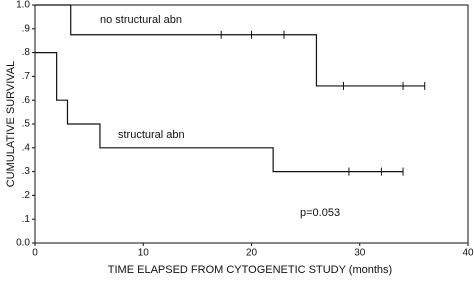 The width and height of the screenshot is (474, 286). What do you see at coordinates (26, 28) in the screenshot?
I see `y-tick-label: .9` at bounding box center [26, 28].